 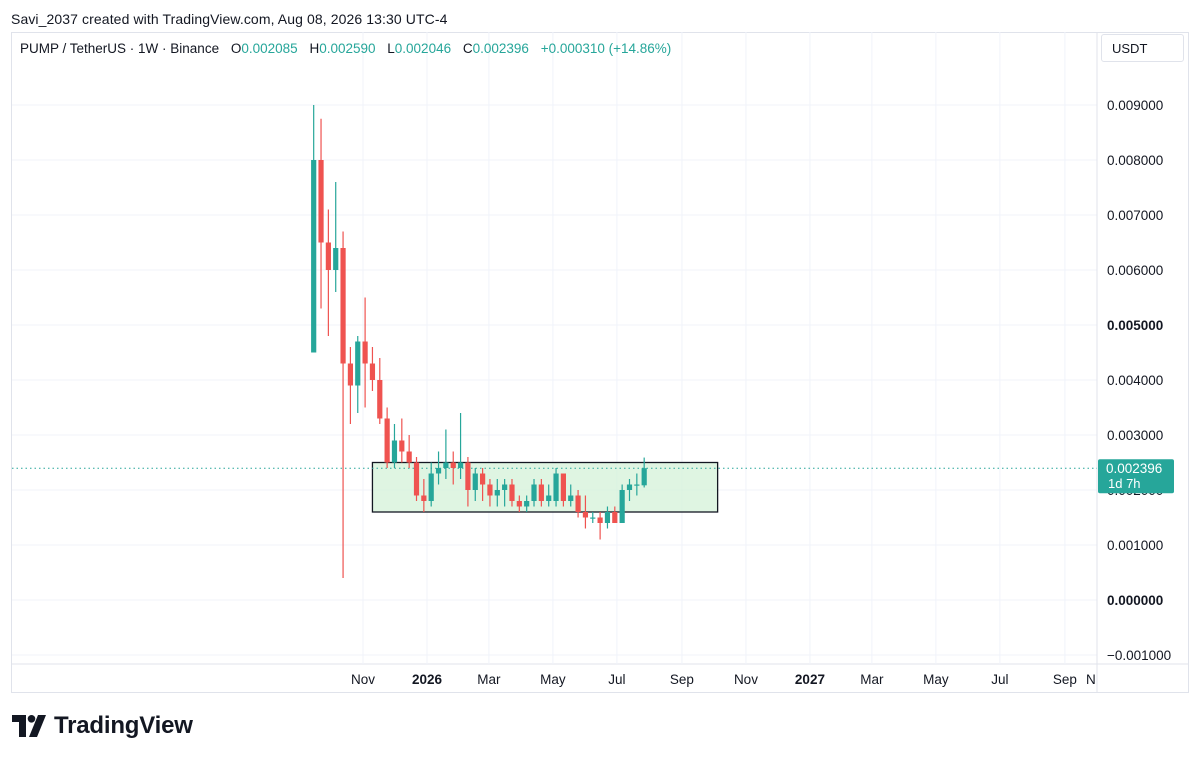 I want to click on time-axis: Nov 2026 Mar May Jul Sep Nov 2027 Mar May Jul Sep N, so click(x=723, y=679).